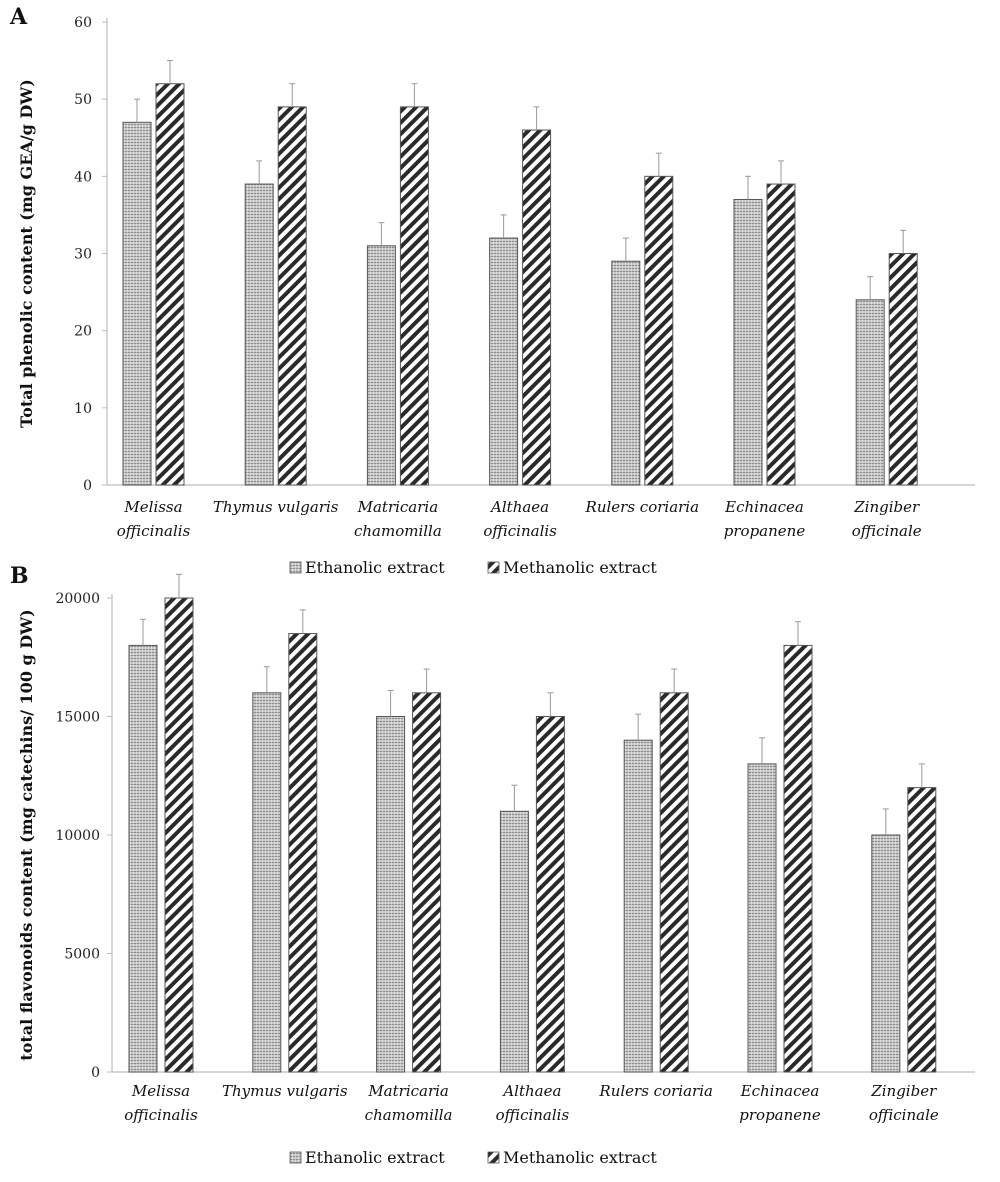 This screenshot has height=1182, width=1000. What do you see at coordinates (83, 255) in the screenshot?
I see `y-tick-label: 30` at bounding box center [83, 255].